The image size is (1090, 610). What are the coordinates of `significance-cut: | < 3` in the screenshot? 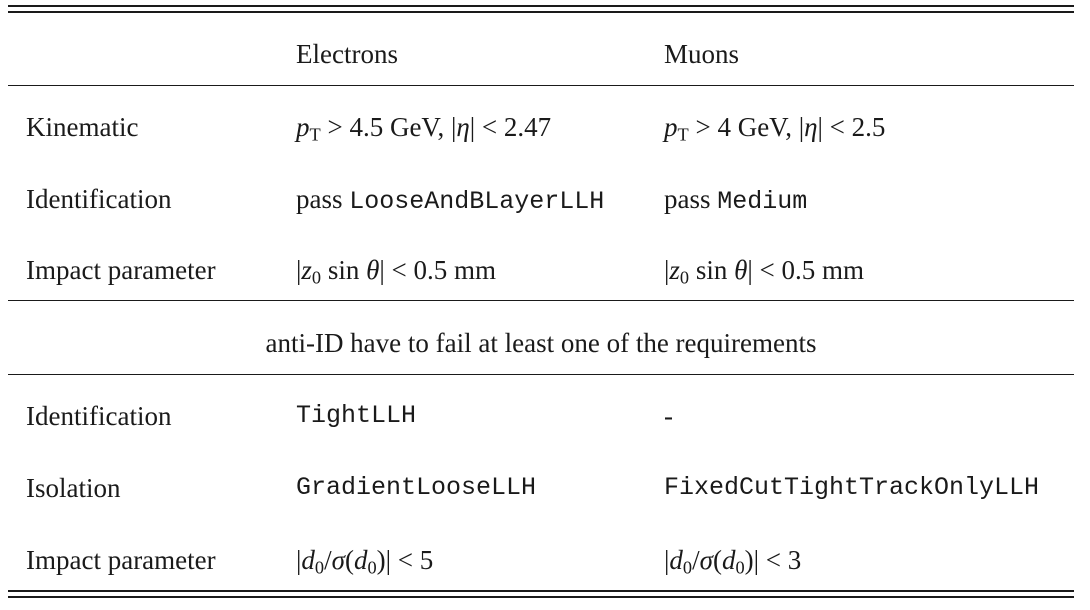 It's located at (777, 560).